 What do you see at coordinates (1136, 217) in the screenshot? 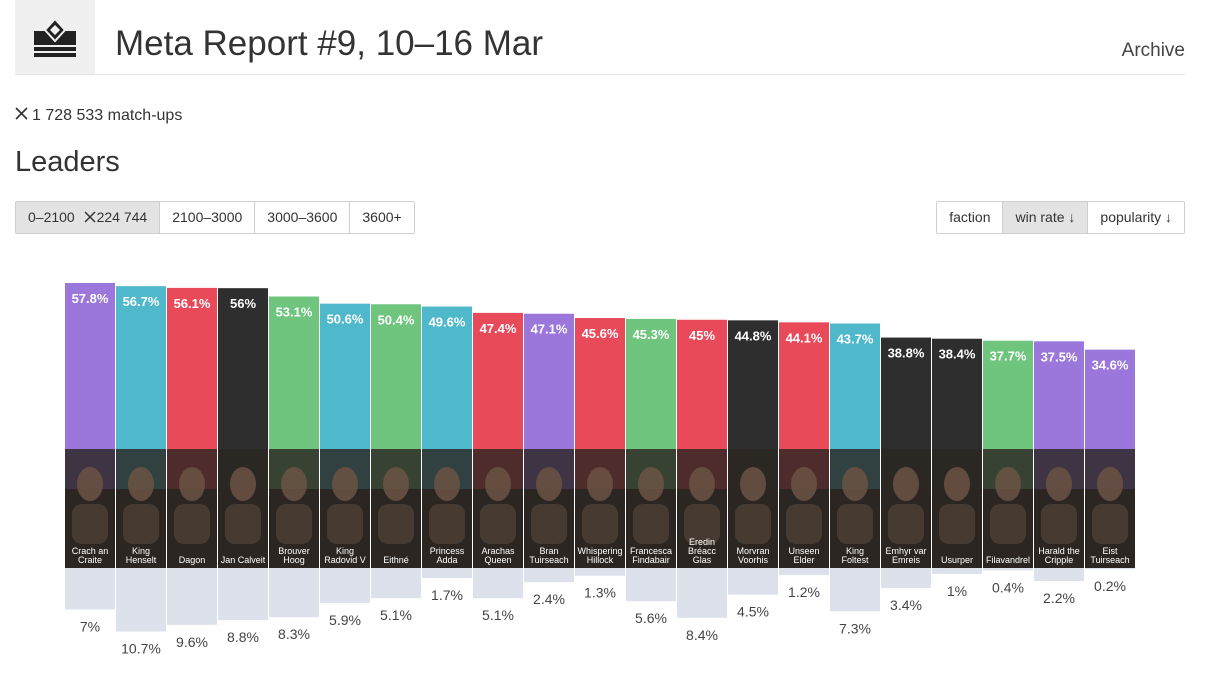
I see `sort-popularity-button: popularity ↓` at bounding box center [1136, 217].